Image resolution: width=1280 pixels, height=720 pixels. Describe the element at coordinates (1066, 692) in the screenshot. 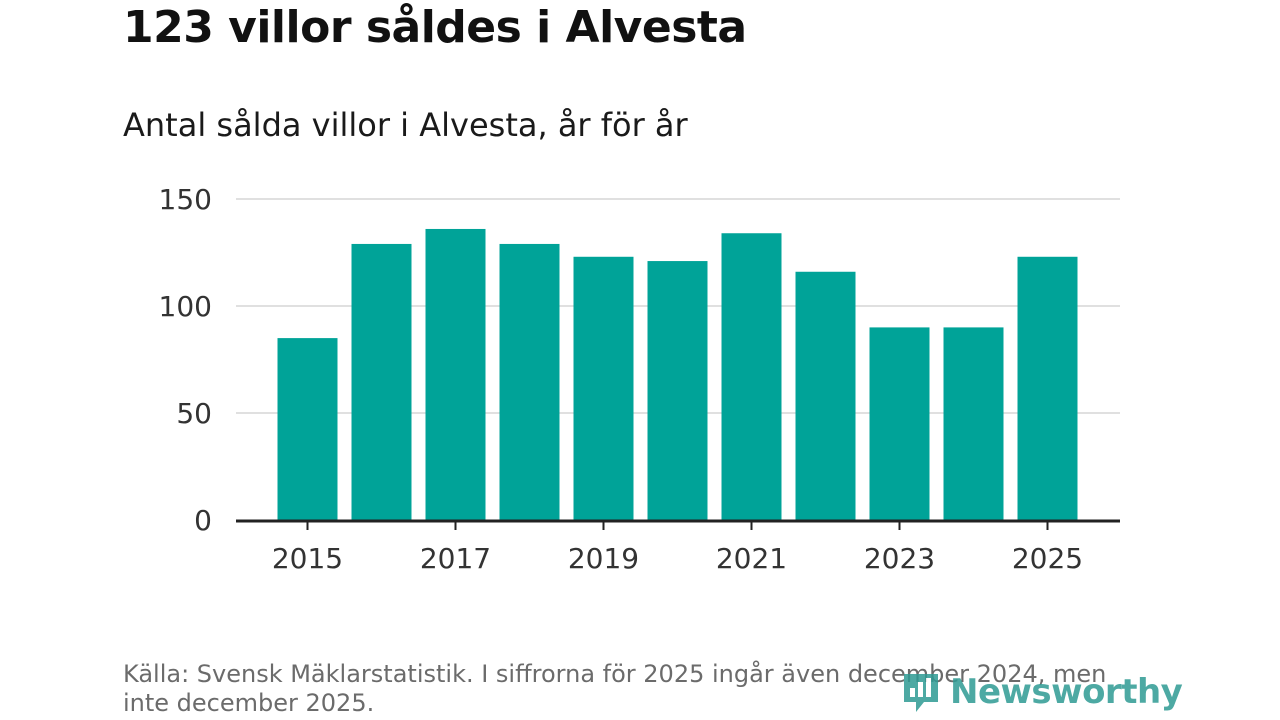

I see `newsworthy-logo-text: Newsworthy` at that location.